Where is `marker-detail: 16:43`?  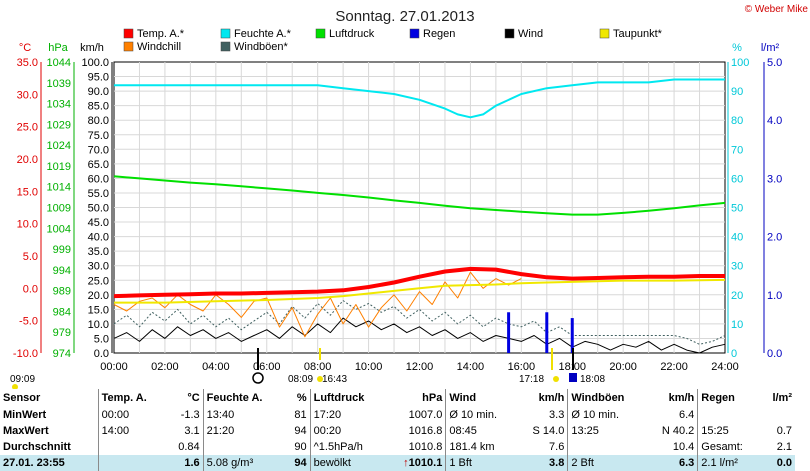
marker-detail: 16:43 is located at coordinates (334, 379).